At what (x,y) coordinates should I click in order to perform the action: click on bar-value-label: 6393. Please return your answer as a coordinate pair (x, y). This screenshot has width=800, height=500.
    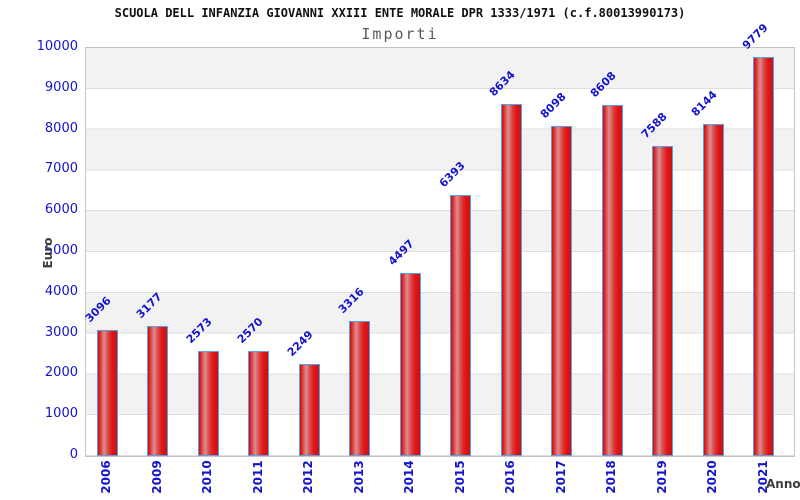
    Looking at the image, I should click on (452, 175).